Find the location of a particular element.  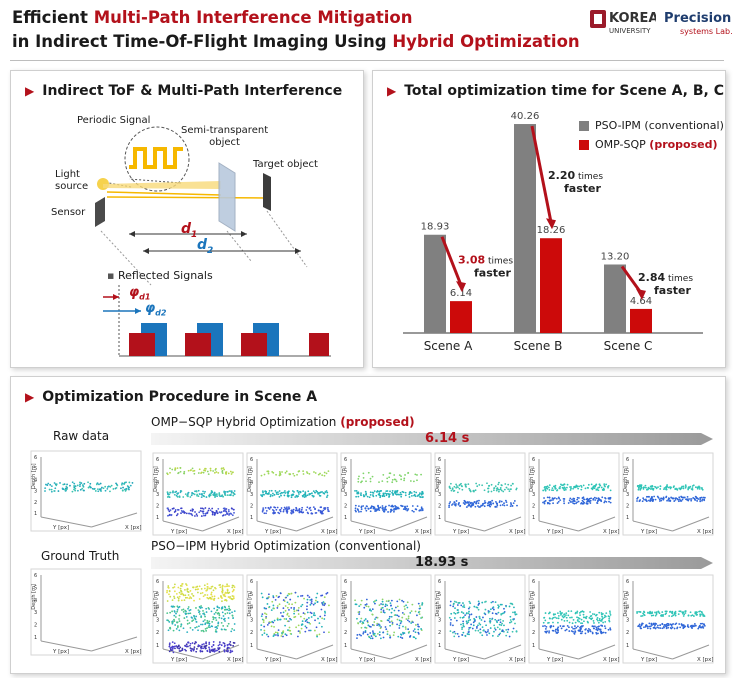

ground-truth-label: Ground Truth is located at coordinates (80, 556).